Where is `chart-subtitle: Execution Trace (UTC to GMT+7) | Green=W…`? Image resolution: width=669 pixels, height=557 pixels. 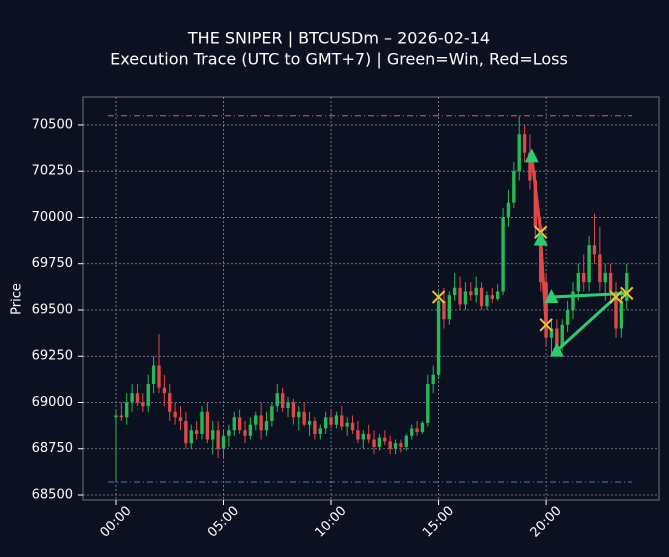
chart-subtitle: Execution Trace (UTC to GMT+7) | Green=W… is located at coordinates (339, 59).